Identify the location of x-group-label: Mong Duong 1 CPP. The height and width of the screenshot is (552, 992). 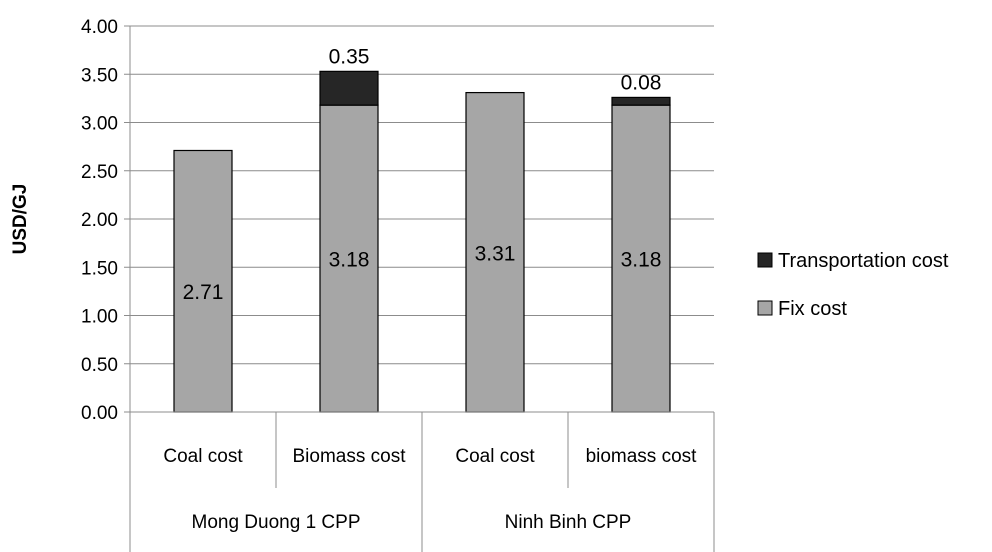
(276, 522).